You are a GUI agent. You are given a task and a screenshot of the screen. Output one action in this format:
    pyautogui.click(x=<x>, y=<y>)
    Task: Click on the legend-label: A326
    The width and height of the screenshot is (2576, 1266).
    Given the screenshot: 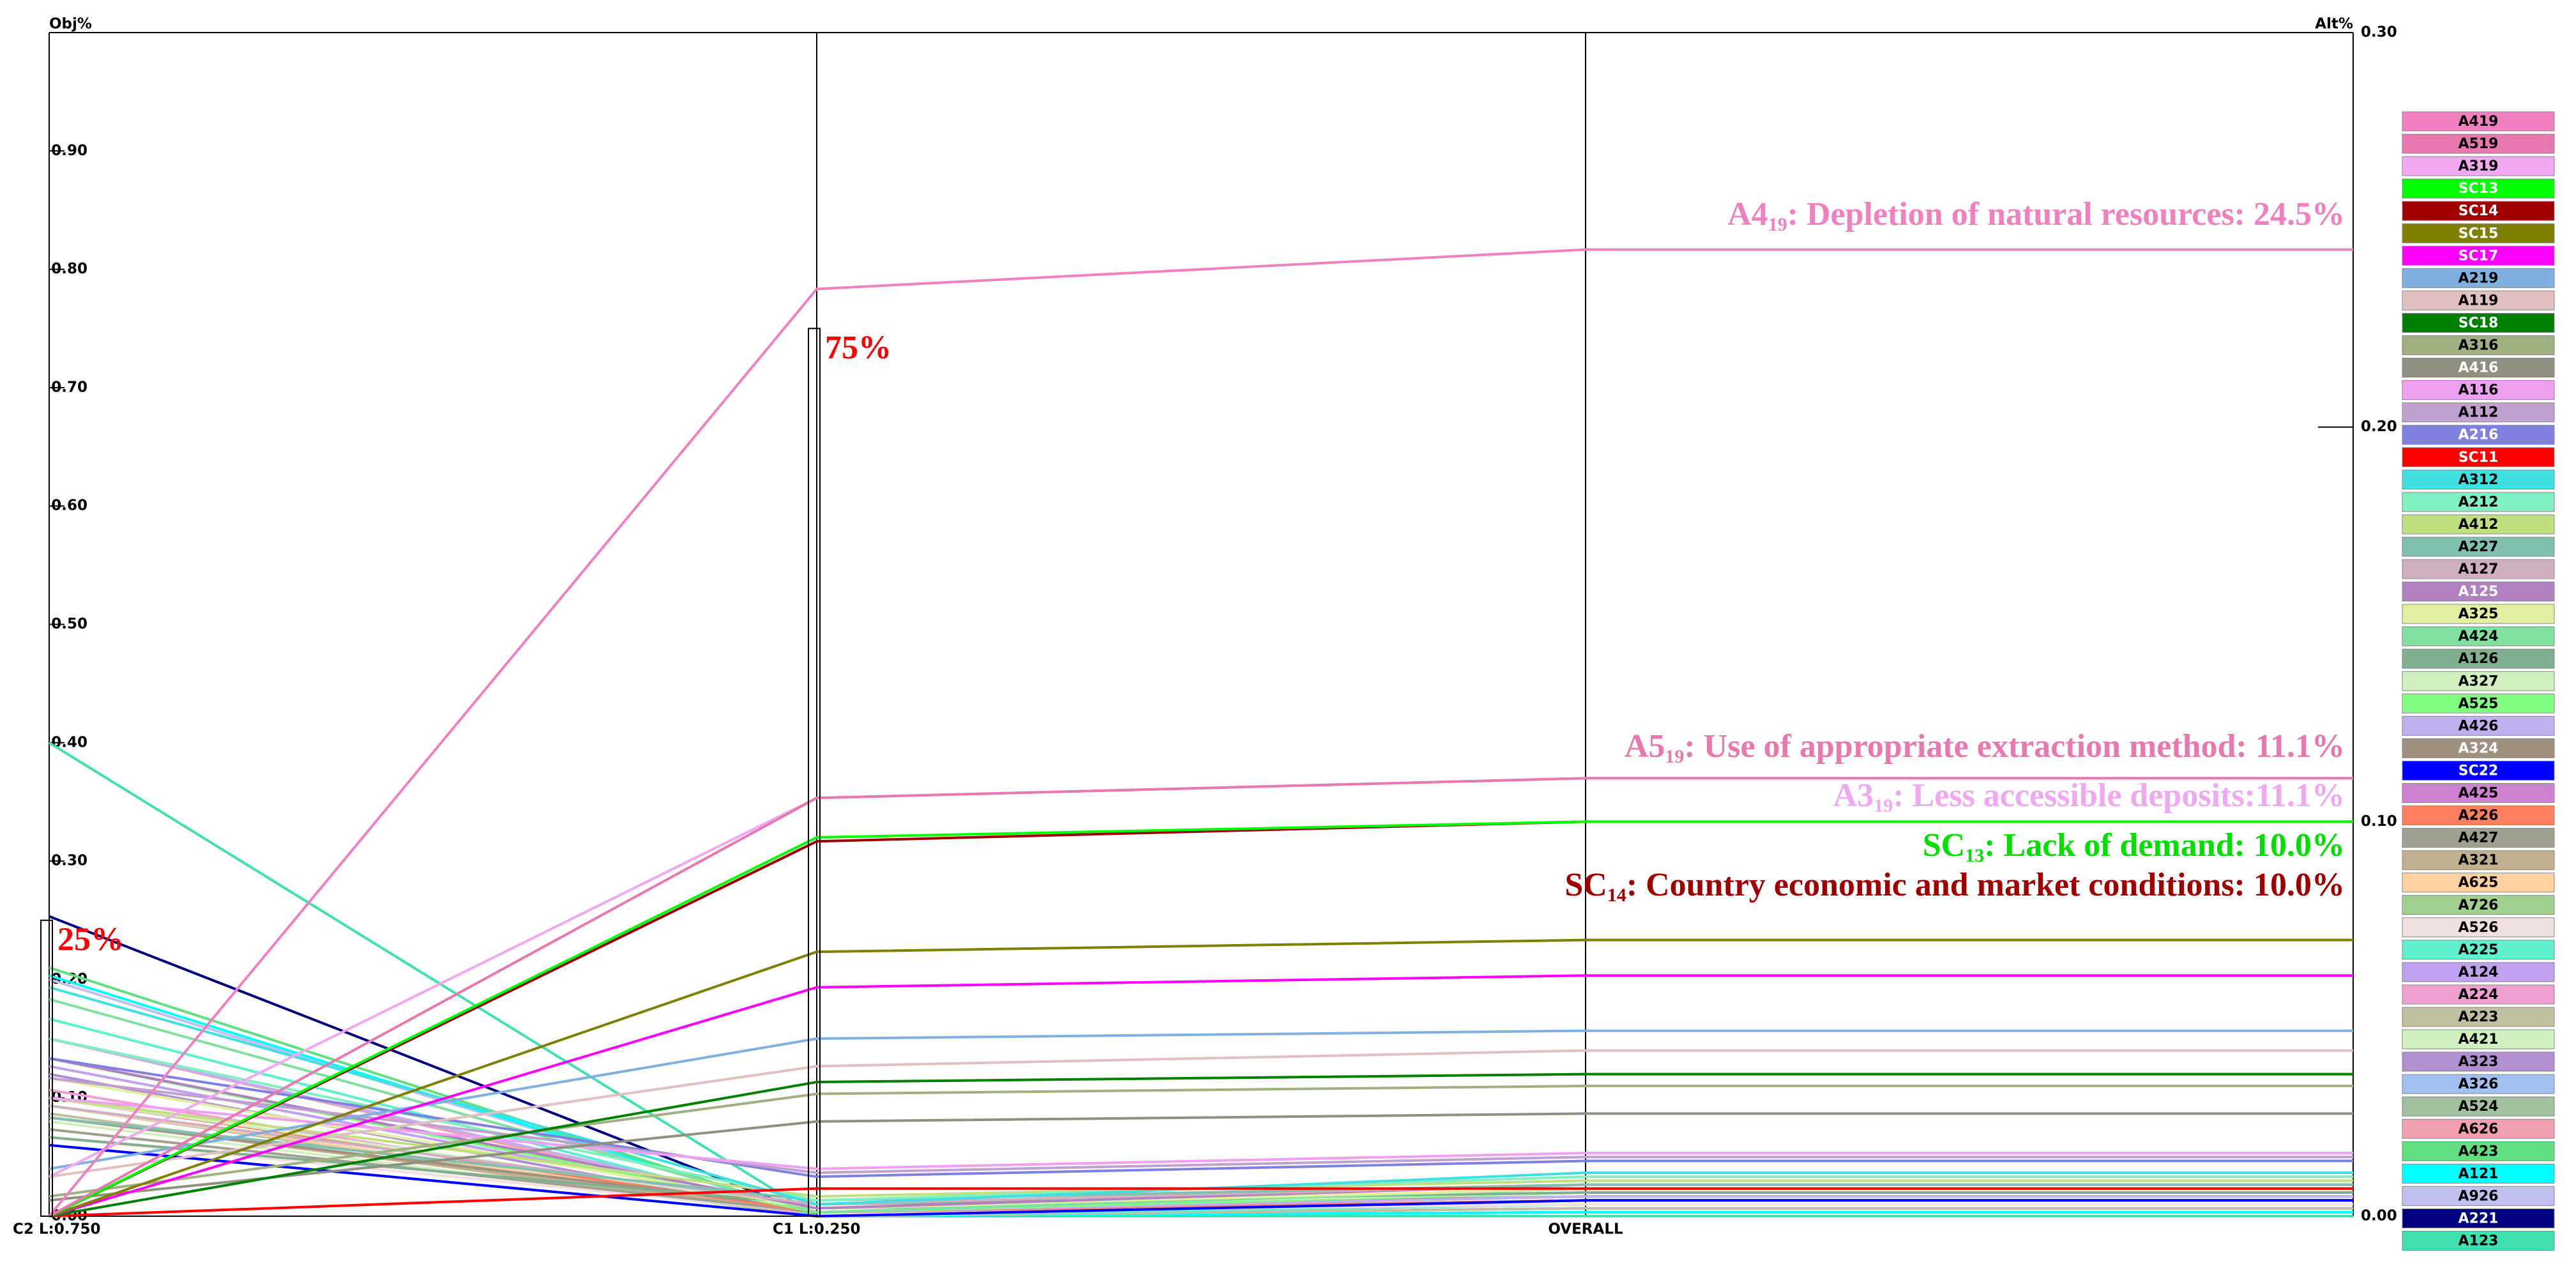 What is the action you would take?
    pyautogui.click(x=2479, y=1084)
    